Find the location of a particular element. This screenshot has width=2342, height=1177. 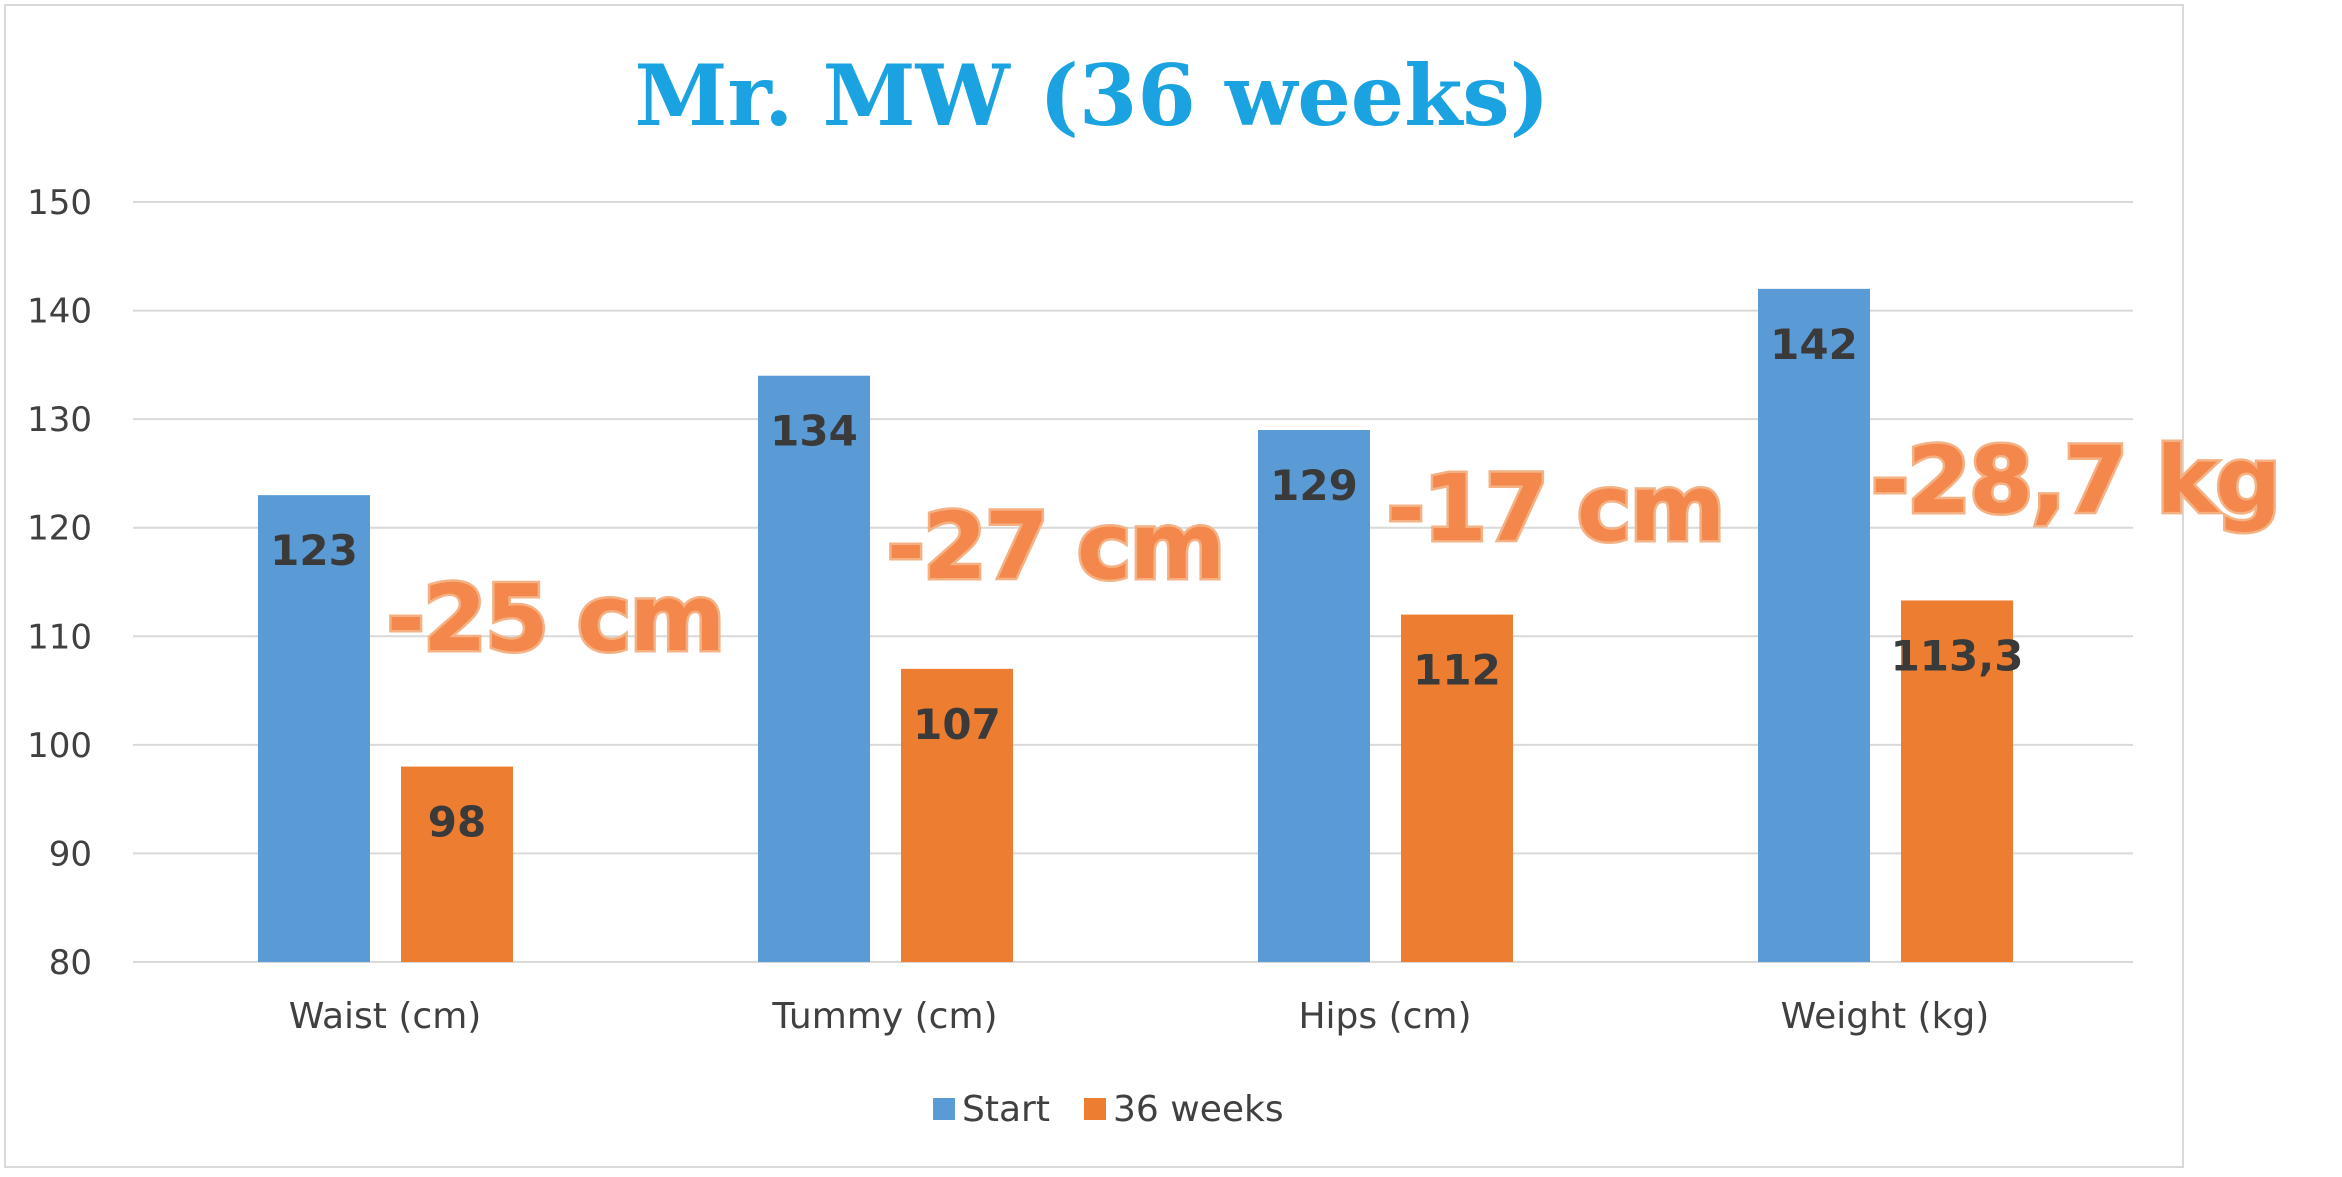

data-label: 134 is located at coordinates (814, 431).